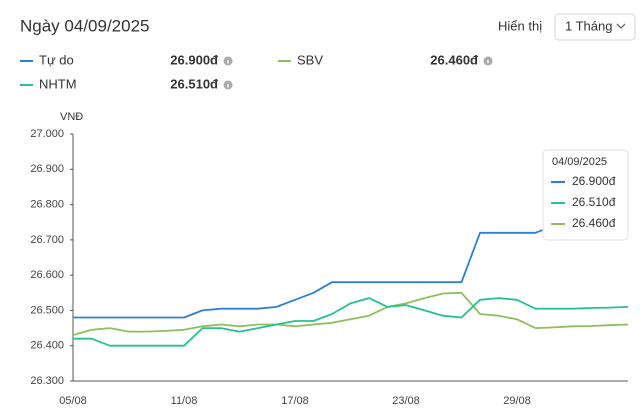 Image resolution: width=640 pixels, height=415 pixels. What do you see at coordinates (594, 181) in the screenshot?
I see `tooltip-value: 26.900đ` at bounding box center [594, 181].